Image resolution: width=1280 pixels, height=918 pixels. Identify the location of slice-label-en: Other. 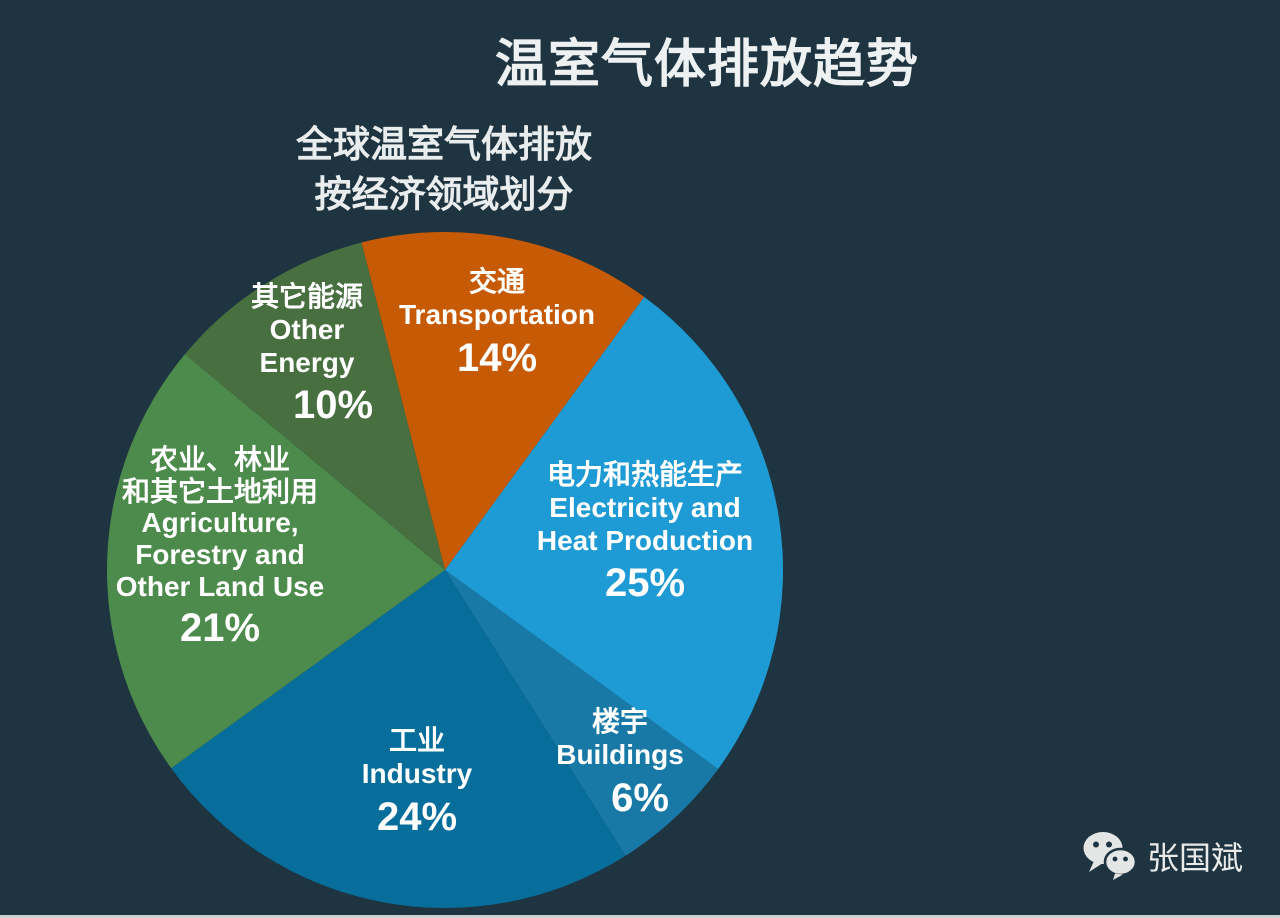
(307, 329).